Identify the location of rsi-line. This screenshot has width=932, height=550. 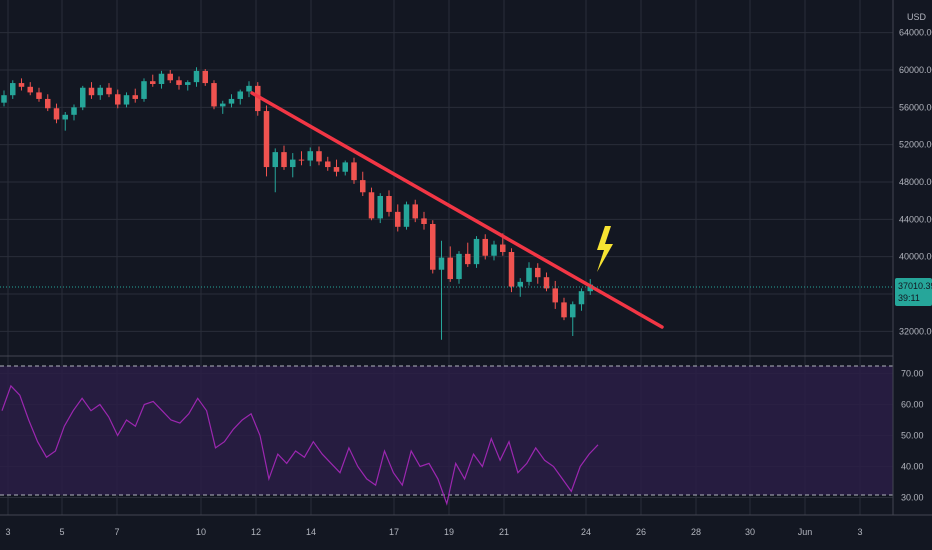
(300, 445).